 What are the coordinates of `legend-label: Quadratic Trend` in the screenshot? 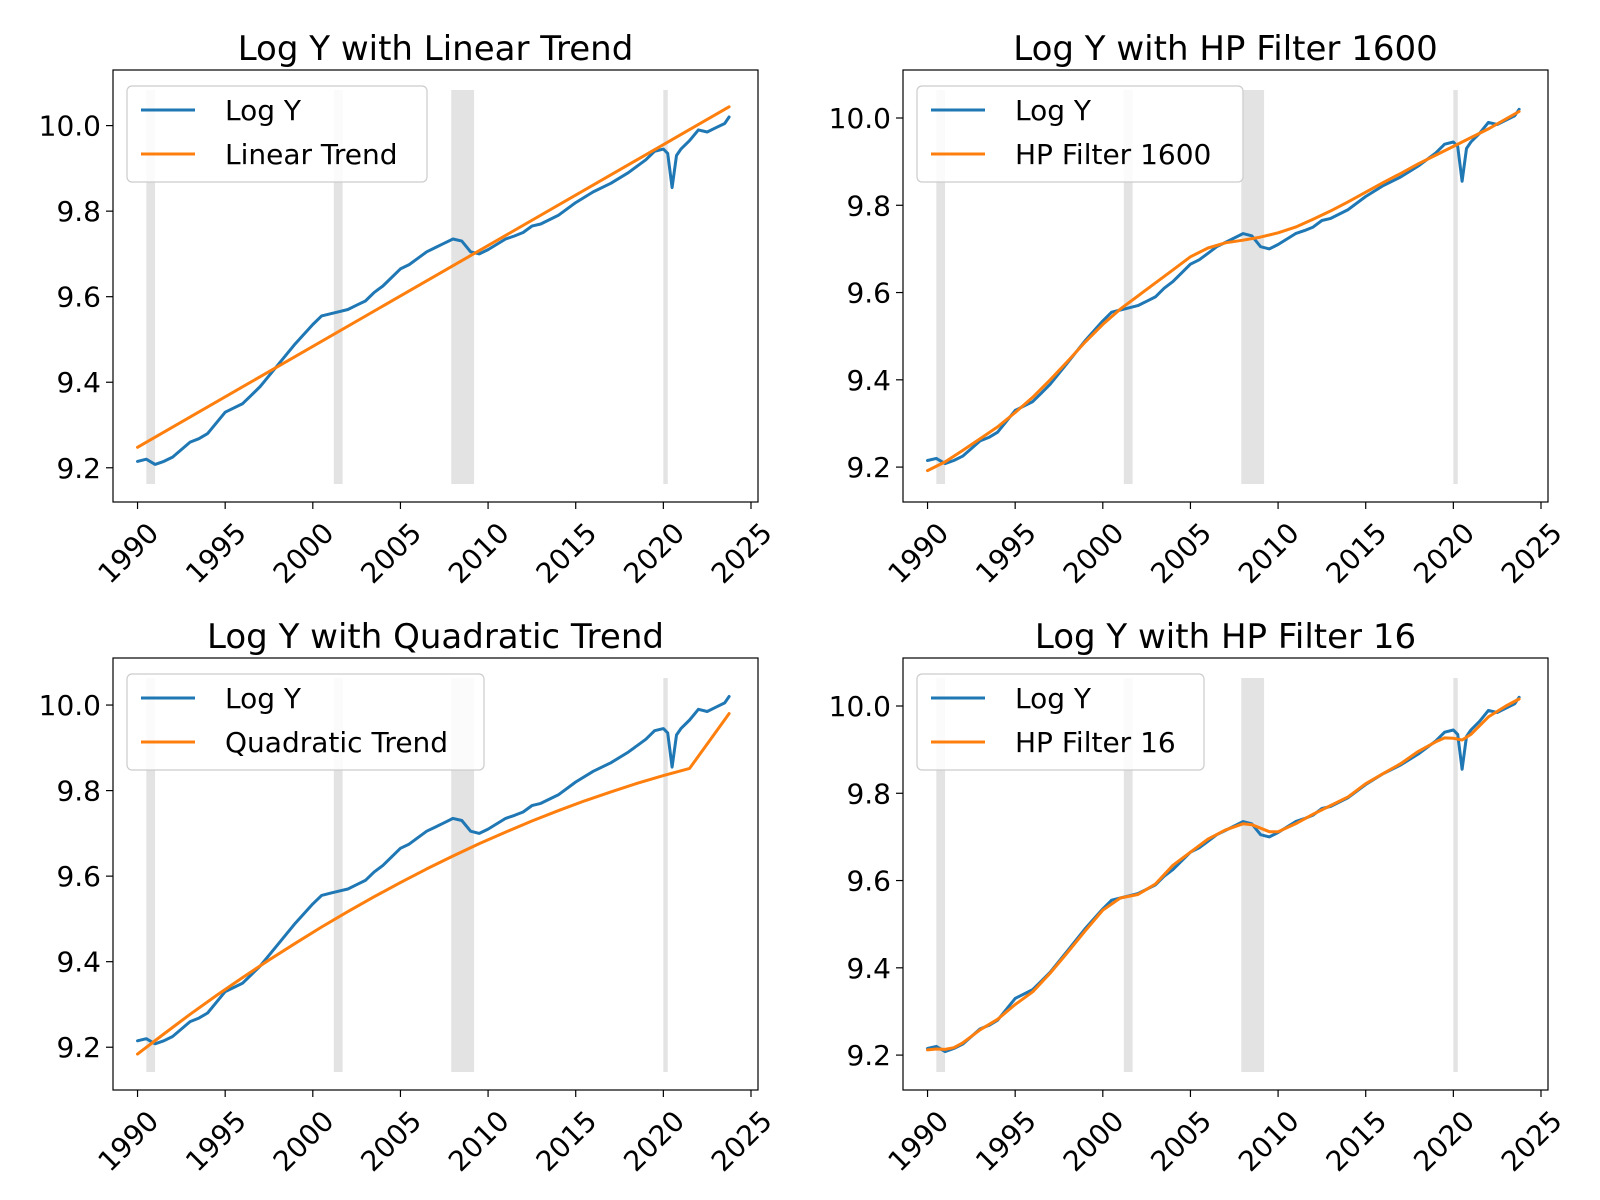 It's located at (336, 742).